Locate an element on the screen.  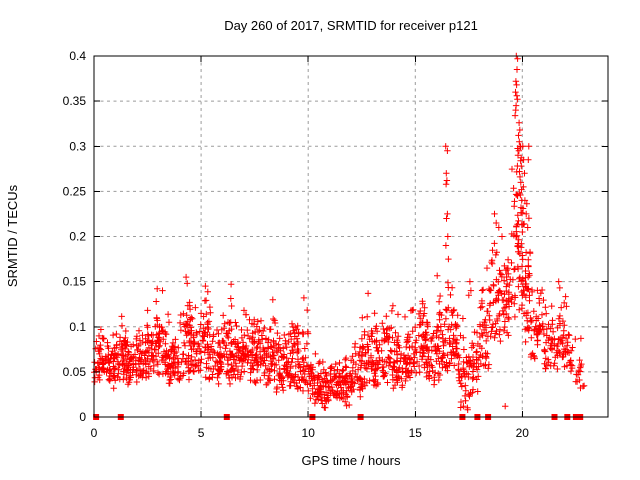
y-tick-label: 0.2 is located at coordinates (77, 237).